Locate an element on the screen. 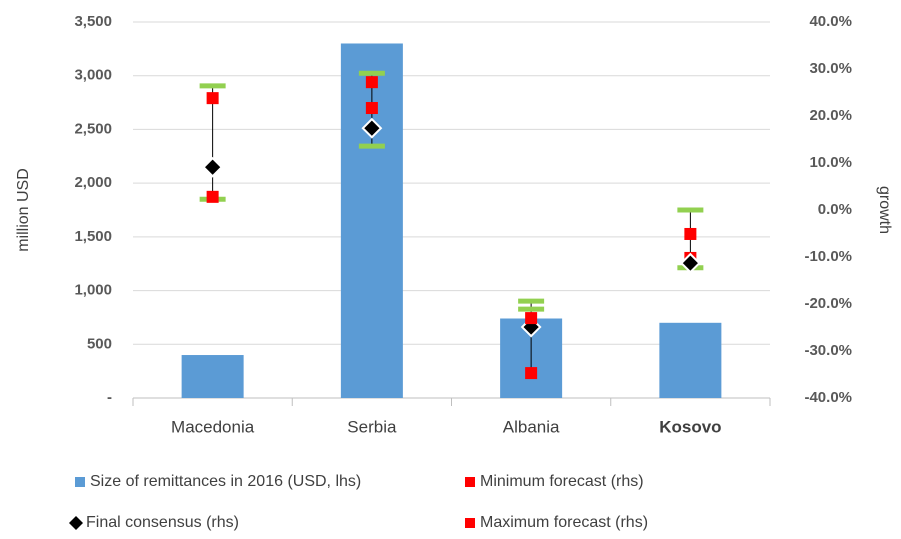 This screenshot has height=539, width=901. y2-tick-label: -40.0% is located at coordinates (828, 397).